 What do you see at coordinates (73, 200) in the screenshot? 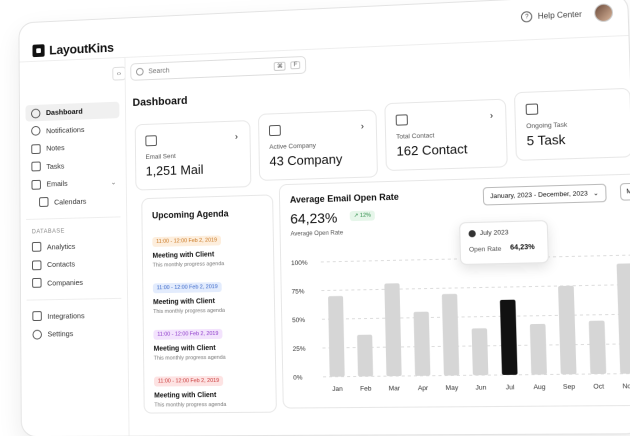
I see `sidebar-item-calendars: Calendars` at bounding box center [73, 200].